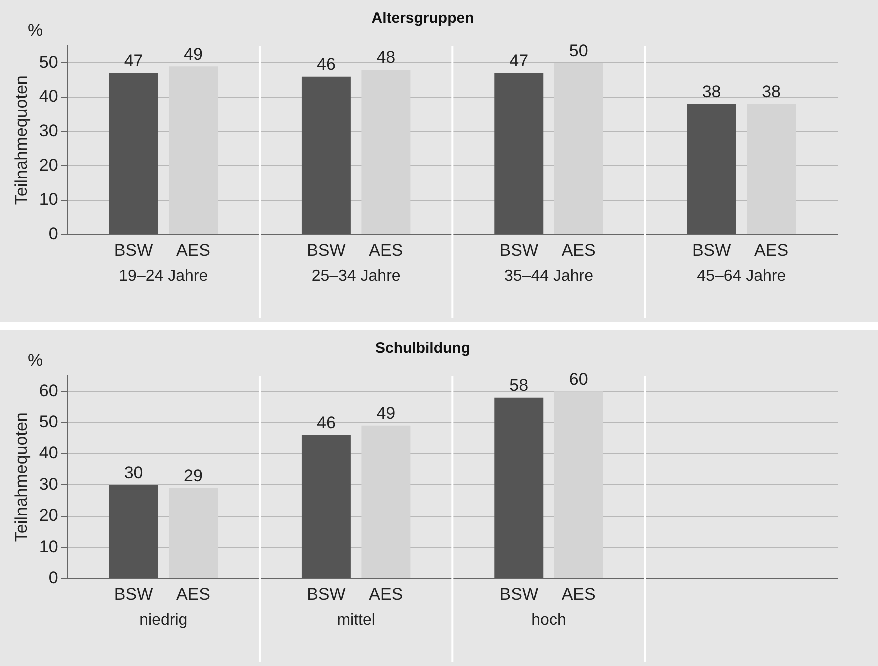 This screenshot has height=666, width=878. What do you see at coordinates (356, 276) in the screenshot?
I see `x-tick-label: 25–34 Jahre` at bounding box center [356, 276].